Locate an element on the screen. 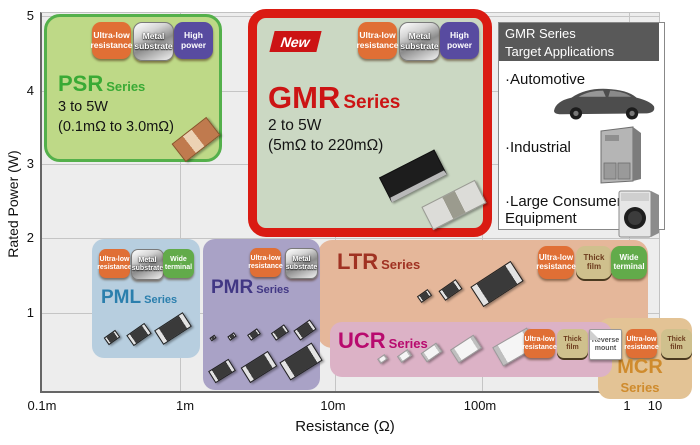 This screenshot has height=445, width=700. x-tick-label: 10m is located at coordinates (333, 405).